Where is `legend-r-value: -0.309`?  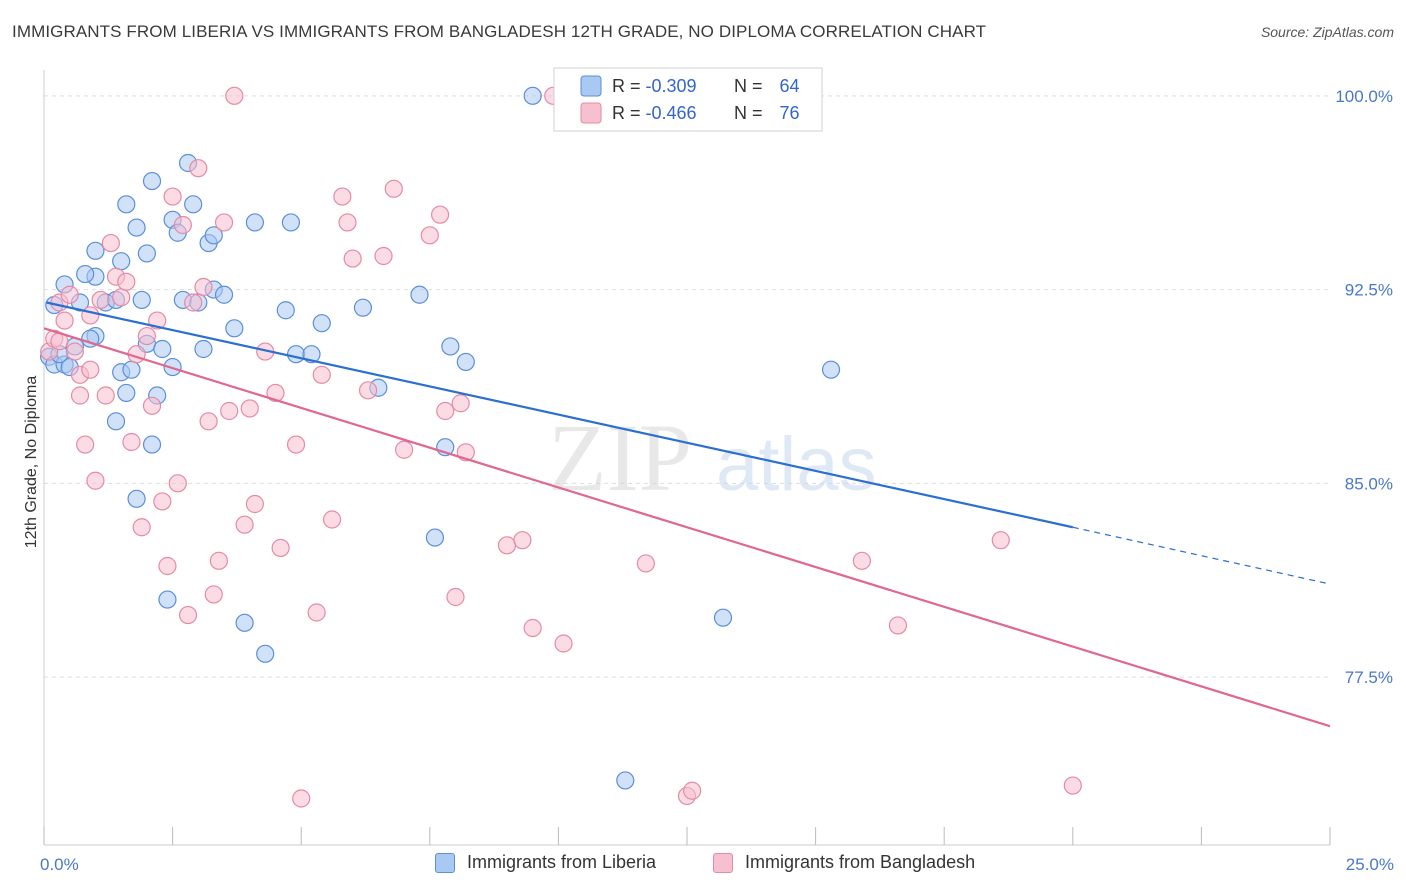
legend-r-value: -0.309 is located at coordinates (671, 86).